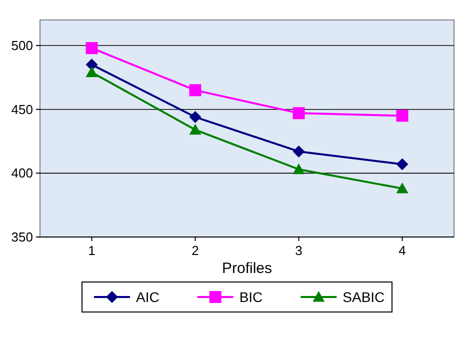 This screenshot has width=474, height=342. I want to click on x-tick-label: 1, so click(92, 250).